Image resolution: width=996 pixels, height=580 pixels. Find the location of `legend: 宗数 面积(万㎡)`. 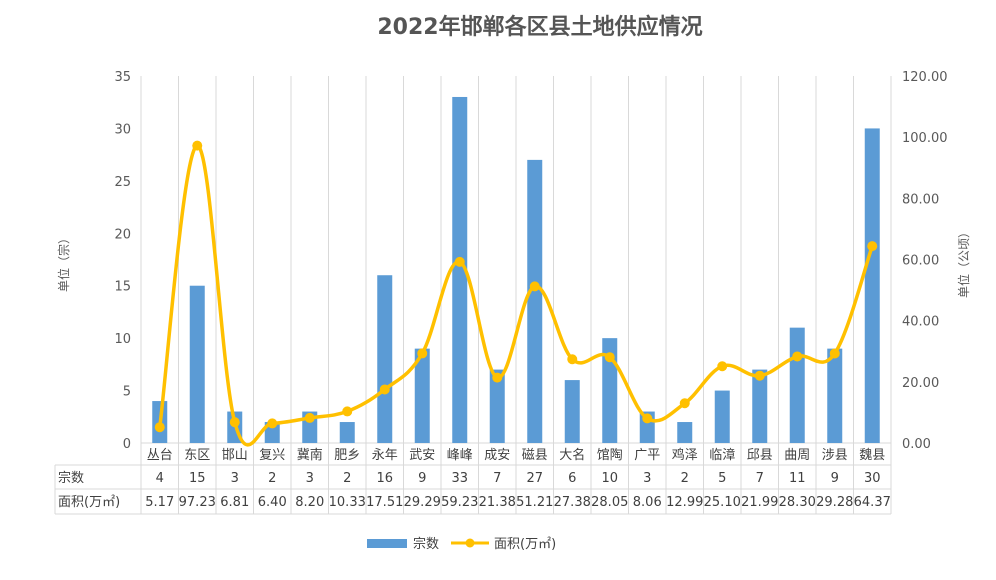

legend: 宗数 面积(万㎡) is located at coordinates (461, 544).